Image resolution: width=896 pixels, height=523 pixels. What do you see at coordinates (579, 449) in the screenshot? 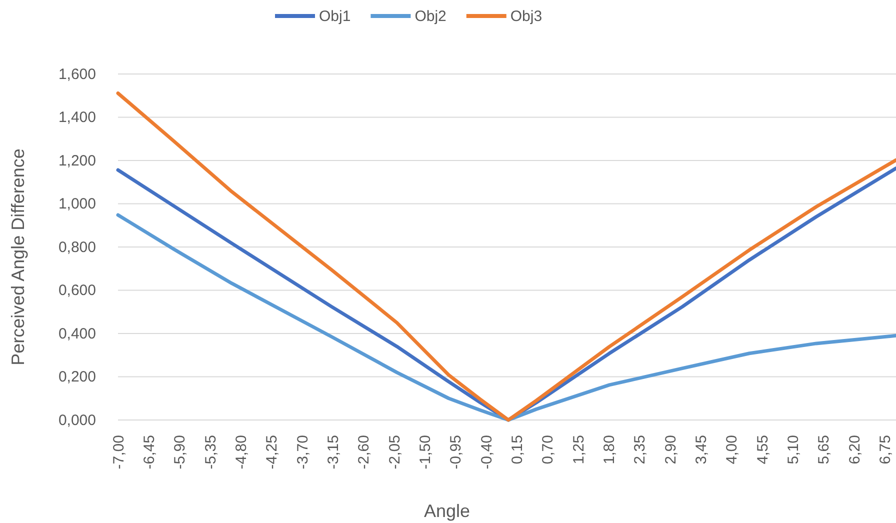
I see `x-tick-label: 1,25` at bounding box center [579, 449].